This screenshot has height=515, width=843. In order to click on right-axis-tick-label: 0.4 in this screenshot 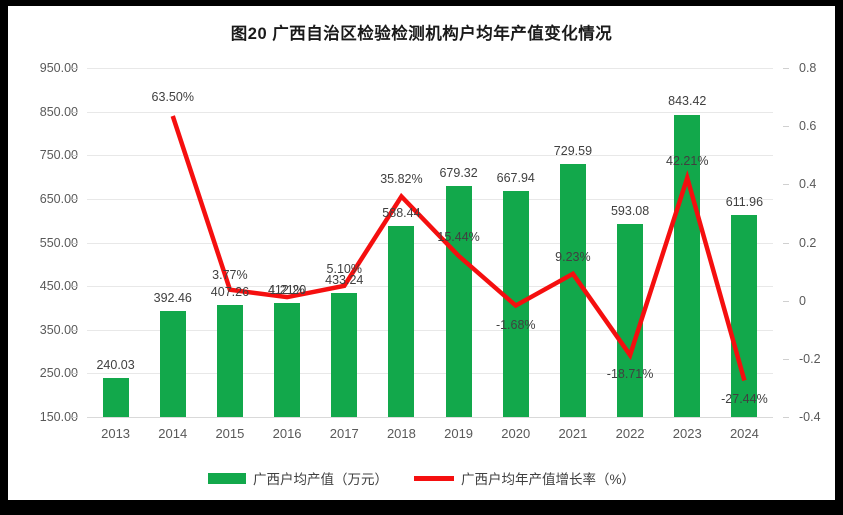, I will do `click(808, 184)`.